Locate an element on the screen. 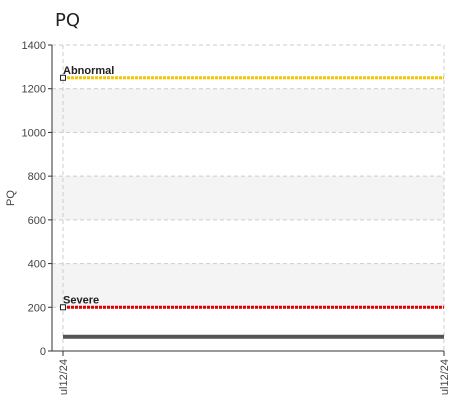 The height and width of the screenshot is (402, 458). abnormal-label: Abnormal is located at coordinates (88, 71).